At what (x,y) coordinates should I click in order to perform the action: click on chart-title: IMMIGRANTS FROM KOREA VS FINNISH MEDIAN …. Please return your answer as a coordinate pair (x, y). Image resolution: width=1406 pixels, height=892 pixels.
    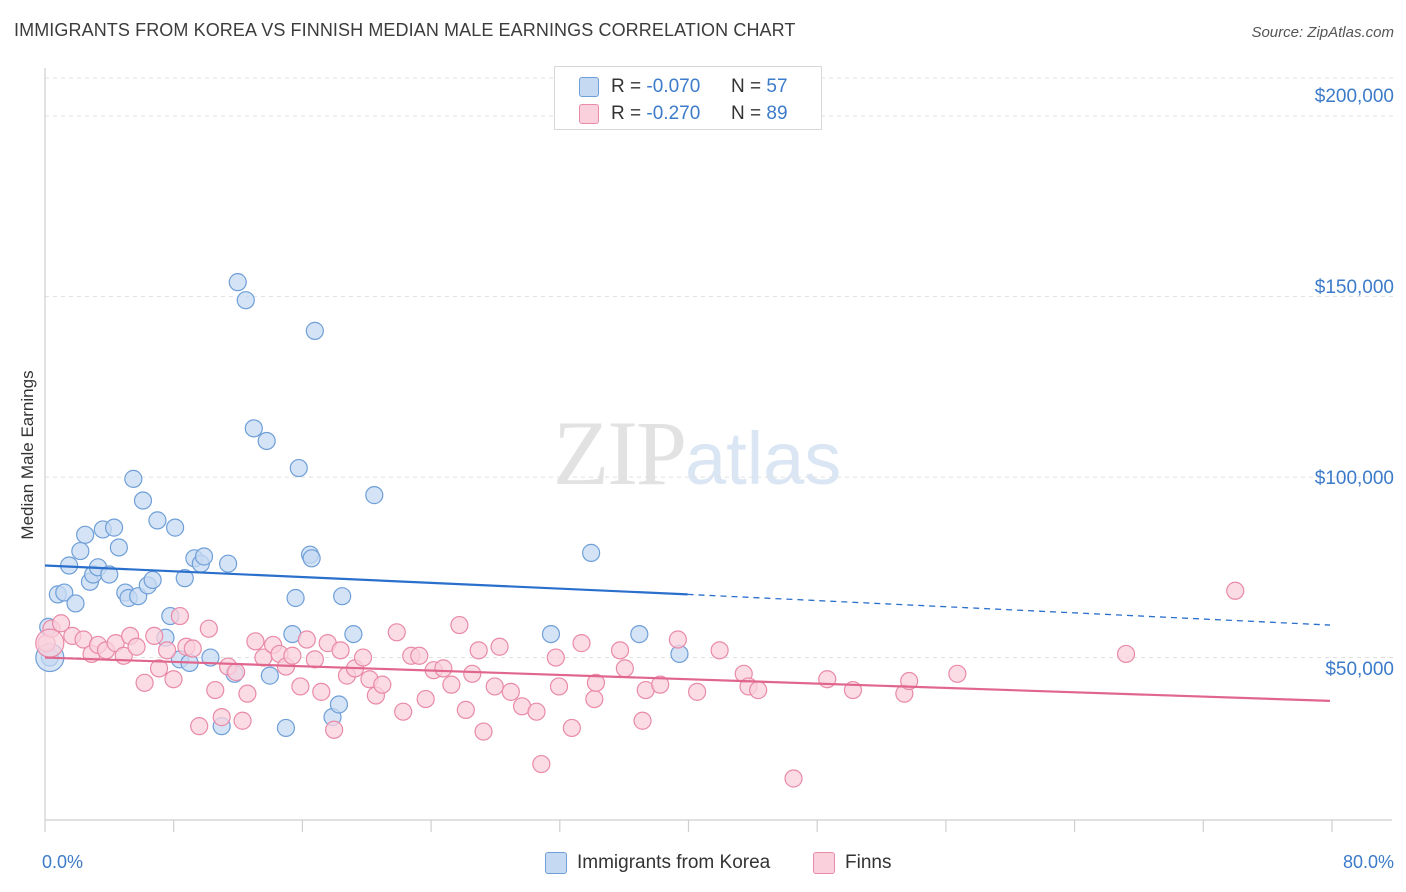
    Looking at the image, I should click on (405, 30).